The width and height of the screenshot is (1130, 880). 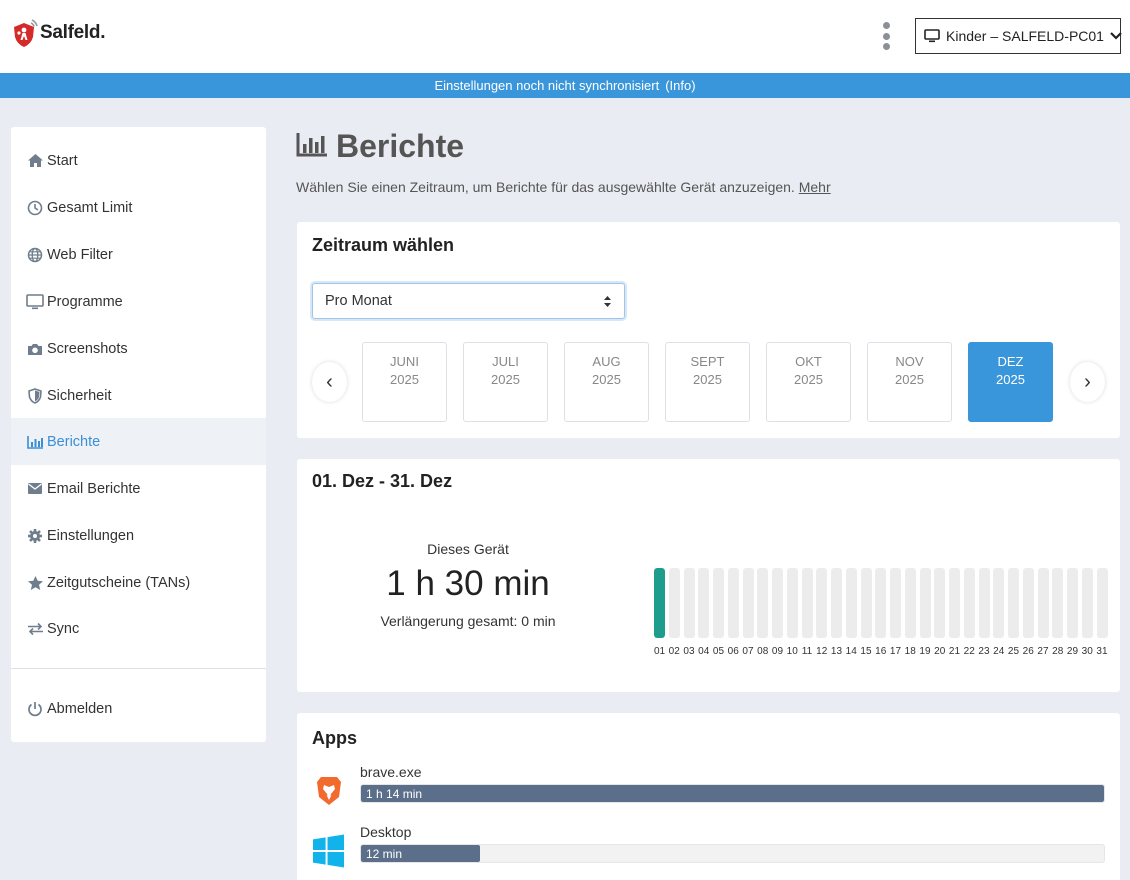 What do you see at coordinates (382, 481) in the screenshot?
I see `summary-card-title: 01. Dez - 31. Dez` at bounding box center [382, 481].